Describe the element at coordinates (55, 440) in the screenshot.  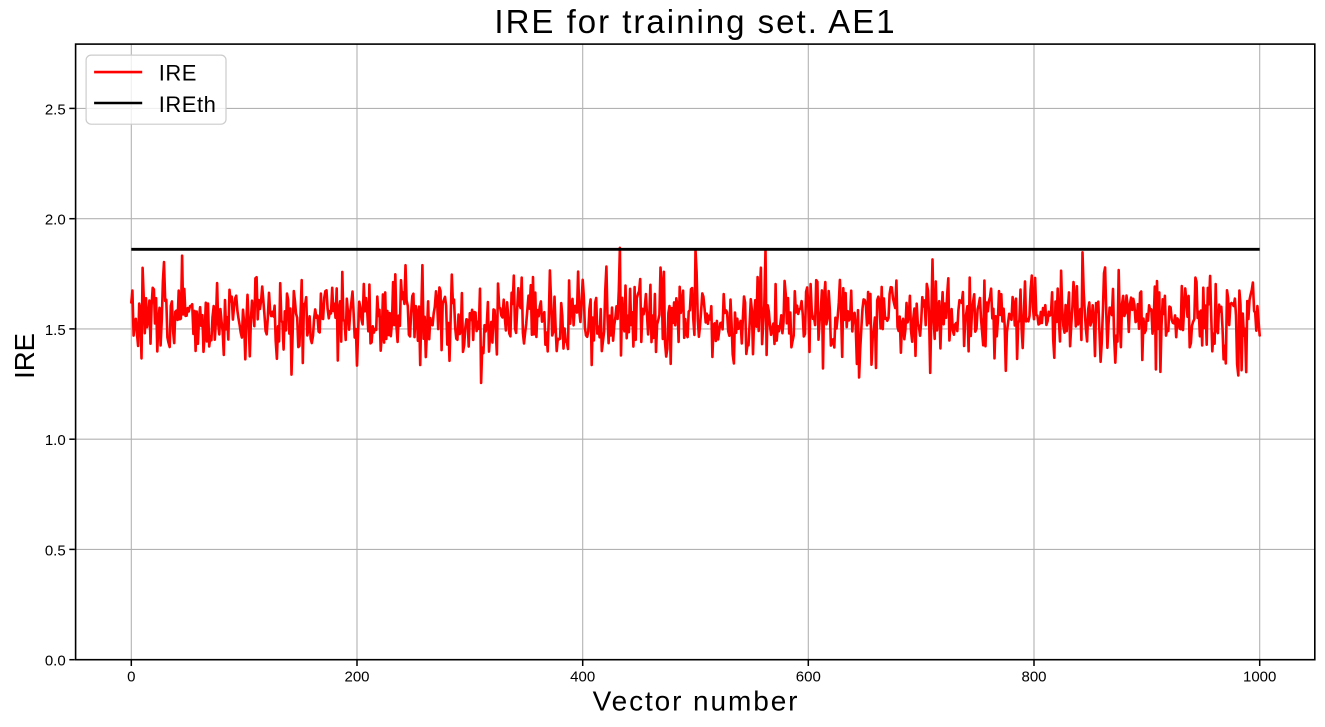
I see `svg-text: 1.0` at that location.